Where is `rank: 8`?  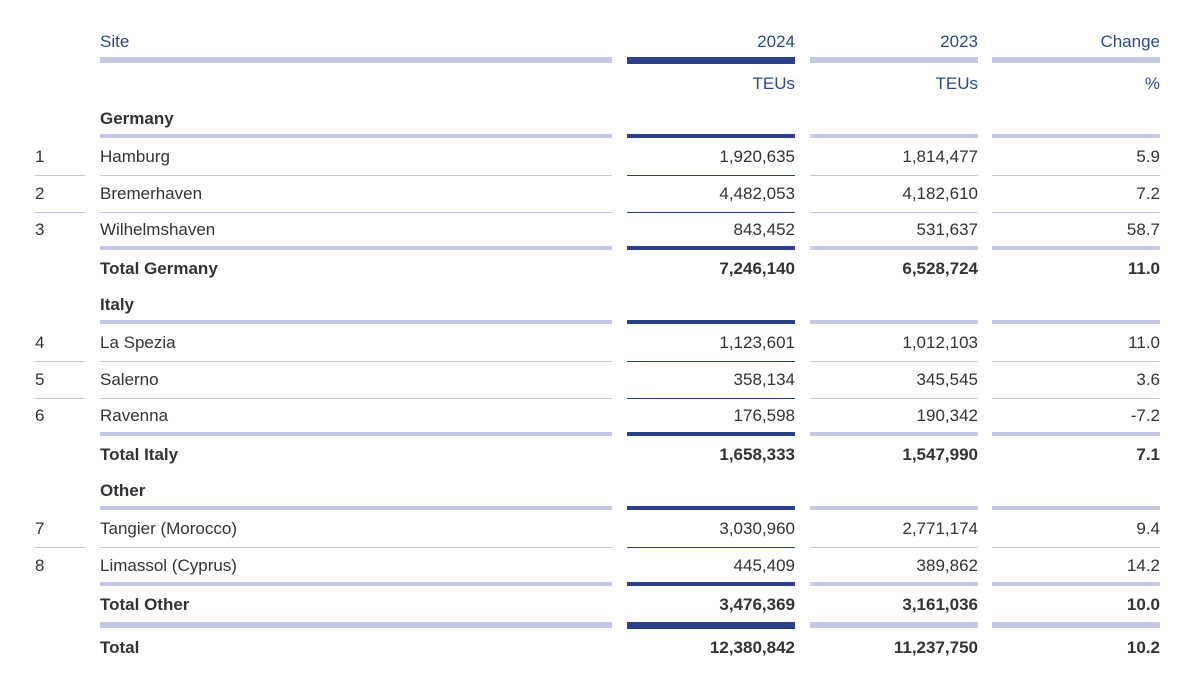 rank: 8 is located at coordinates (40, 565).